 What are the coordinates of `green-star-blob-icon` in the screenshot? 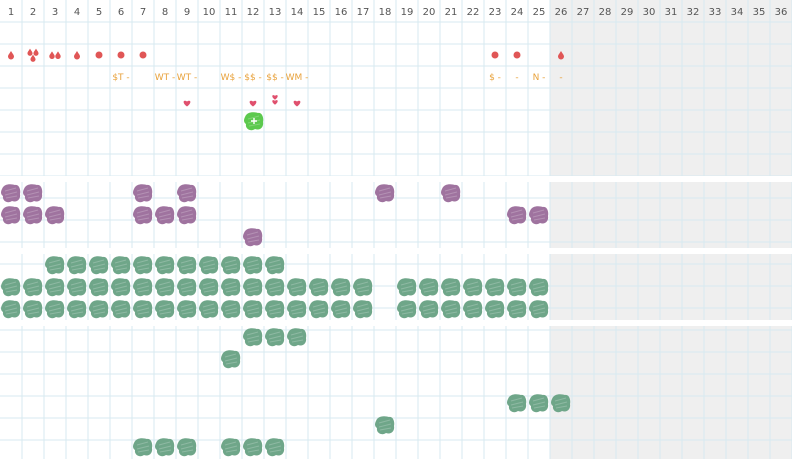 It's located at (254, 121).